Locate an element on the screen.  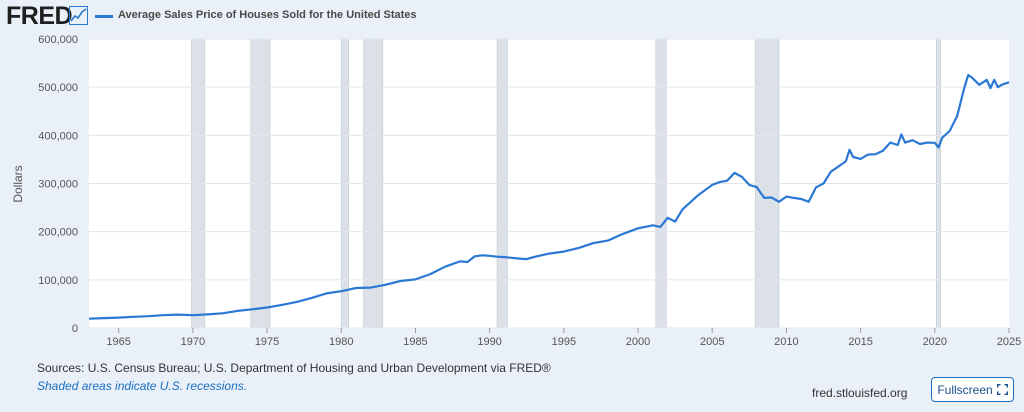
y-tick-label: 500,000 is located at coordinates (58, 88).